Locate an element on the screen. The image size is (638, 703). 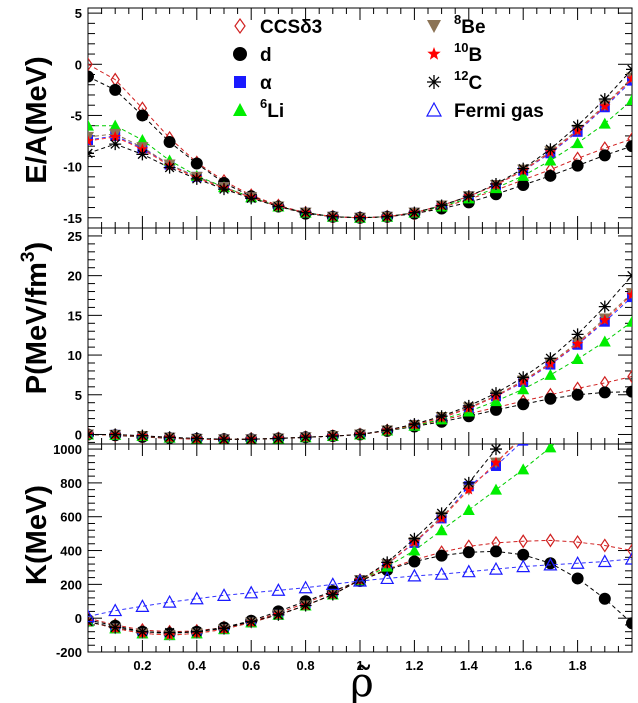
legend-label: 12C is located at coordinates (468, 81).